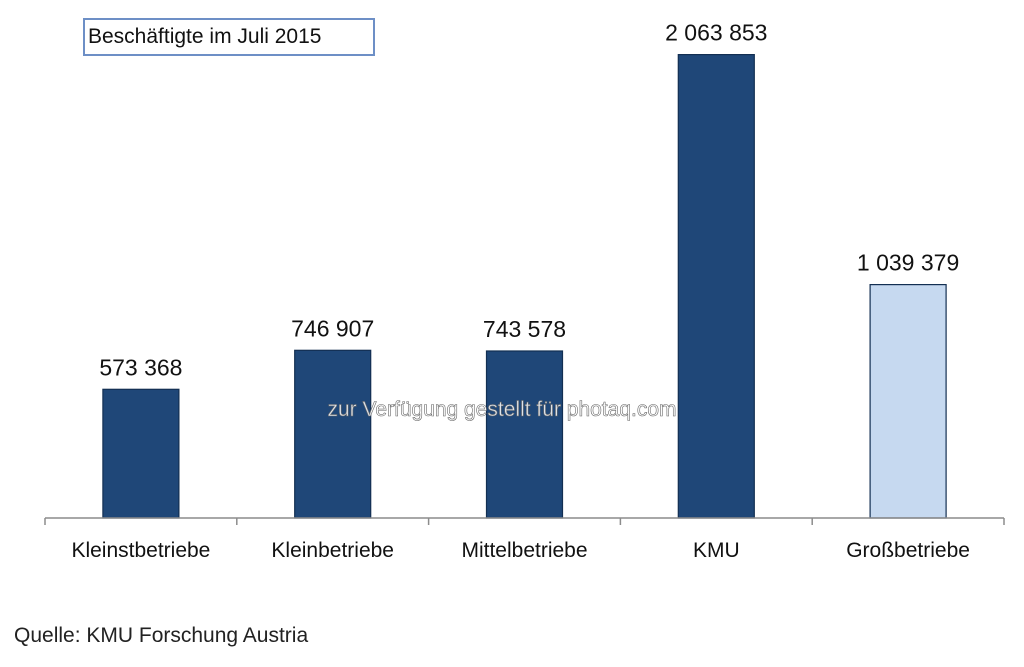  I want to click on x-tick-label: Kleinbetriebe, so click(332, 550).